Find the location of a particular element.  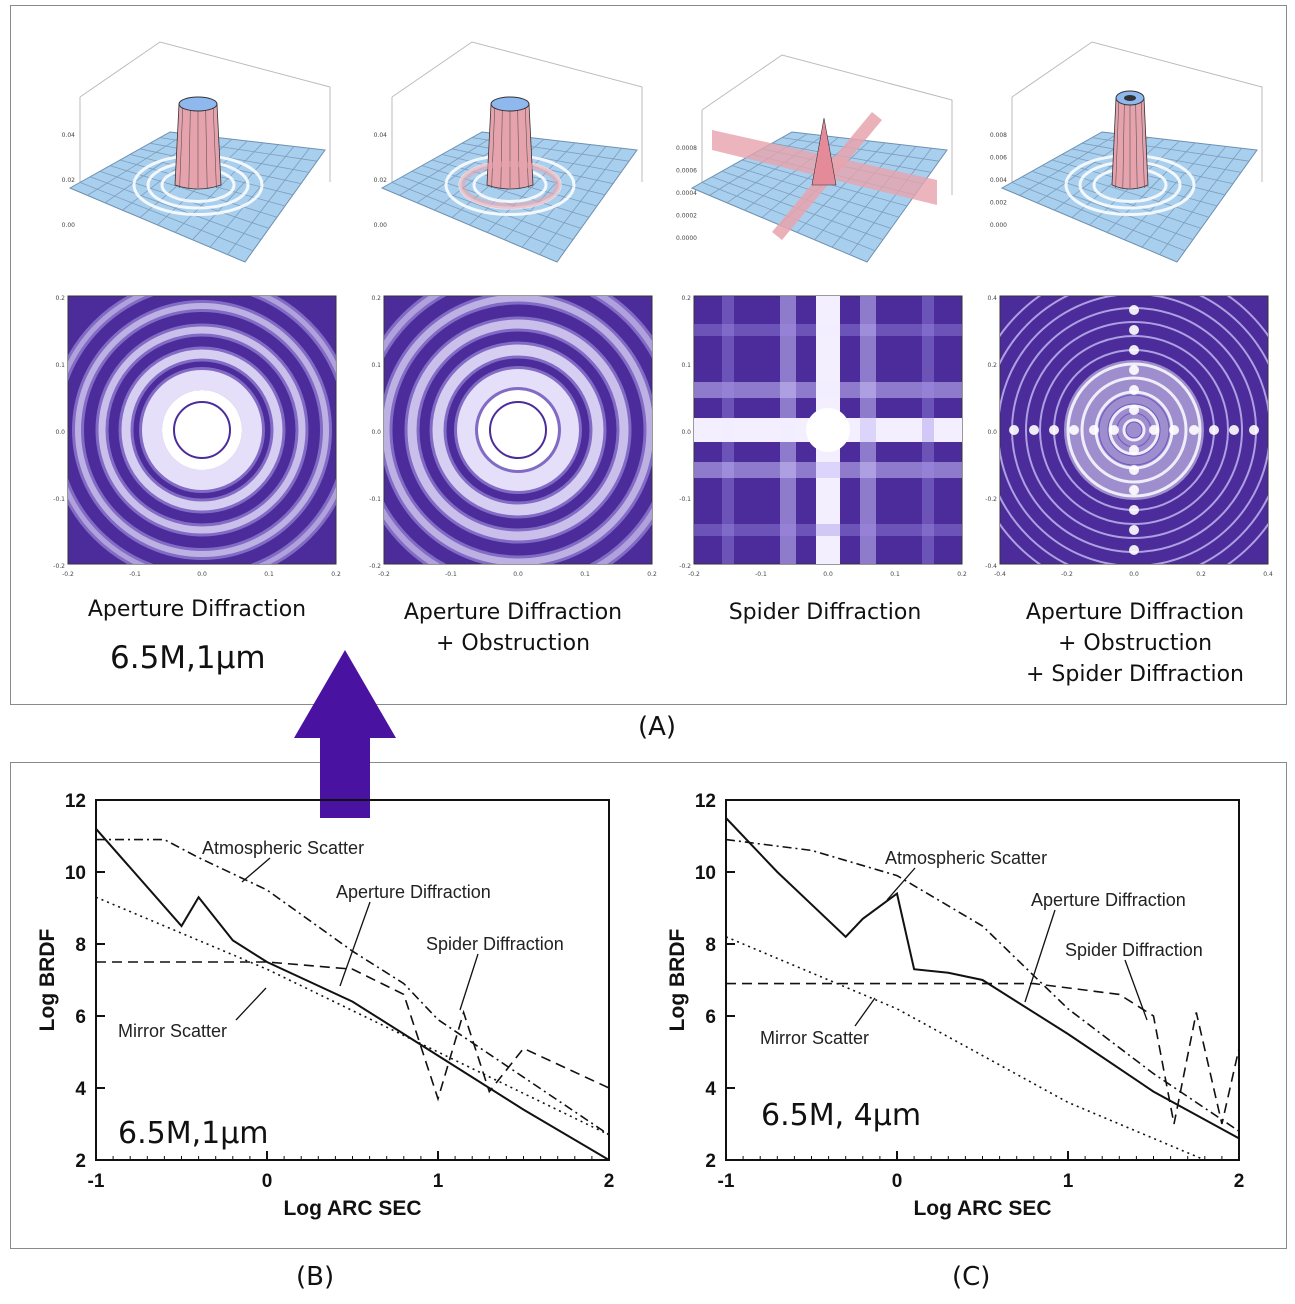

intensity-map-2: 0.2 0.2 0.1 0.1 0.0 0.0 -0.1 -0.1 -0.2-0.2 is located at coordinates (513, 436).